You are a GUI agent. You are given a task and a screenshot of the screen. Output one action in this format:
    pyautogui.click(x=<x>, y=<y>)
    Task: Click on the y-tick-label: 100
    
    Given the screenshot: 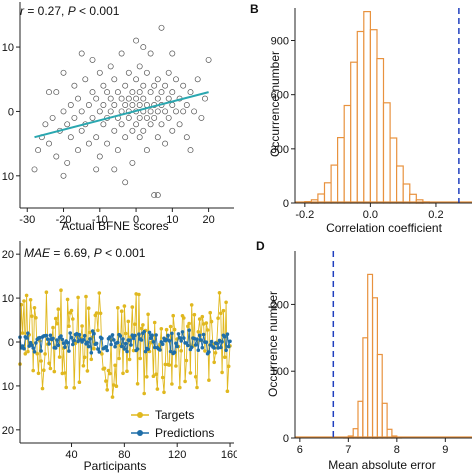 What is the action you would take?
    pyautogui.click(x=280, y=372)
    